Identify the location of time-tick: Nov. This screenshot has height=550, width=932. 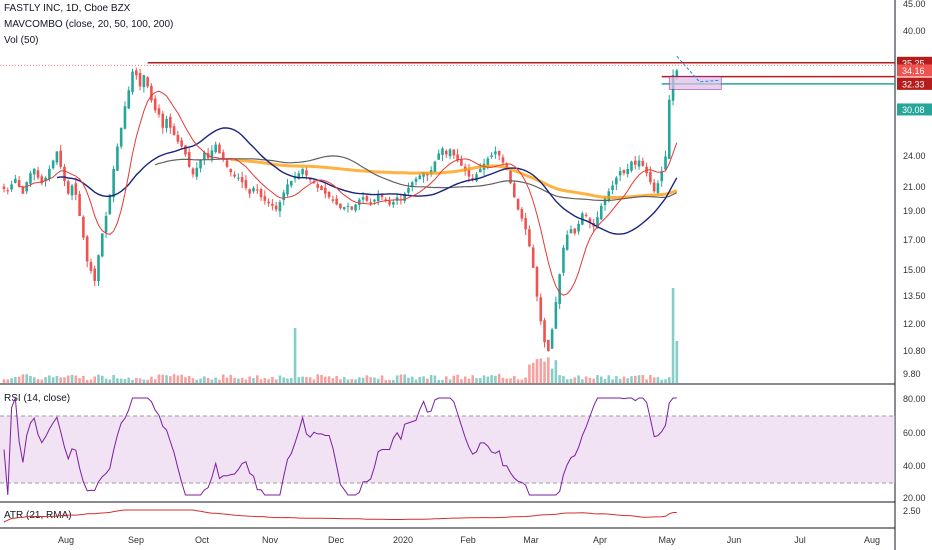
(270, 540).